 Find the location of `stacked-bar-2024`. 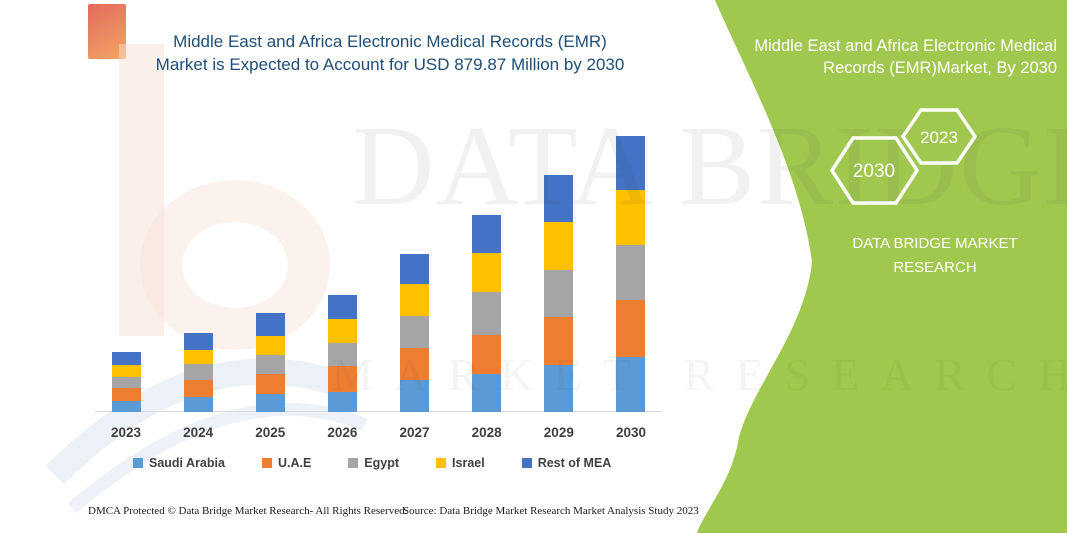

stacked-bar-2024 is located at coordinates (198, 372).